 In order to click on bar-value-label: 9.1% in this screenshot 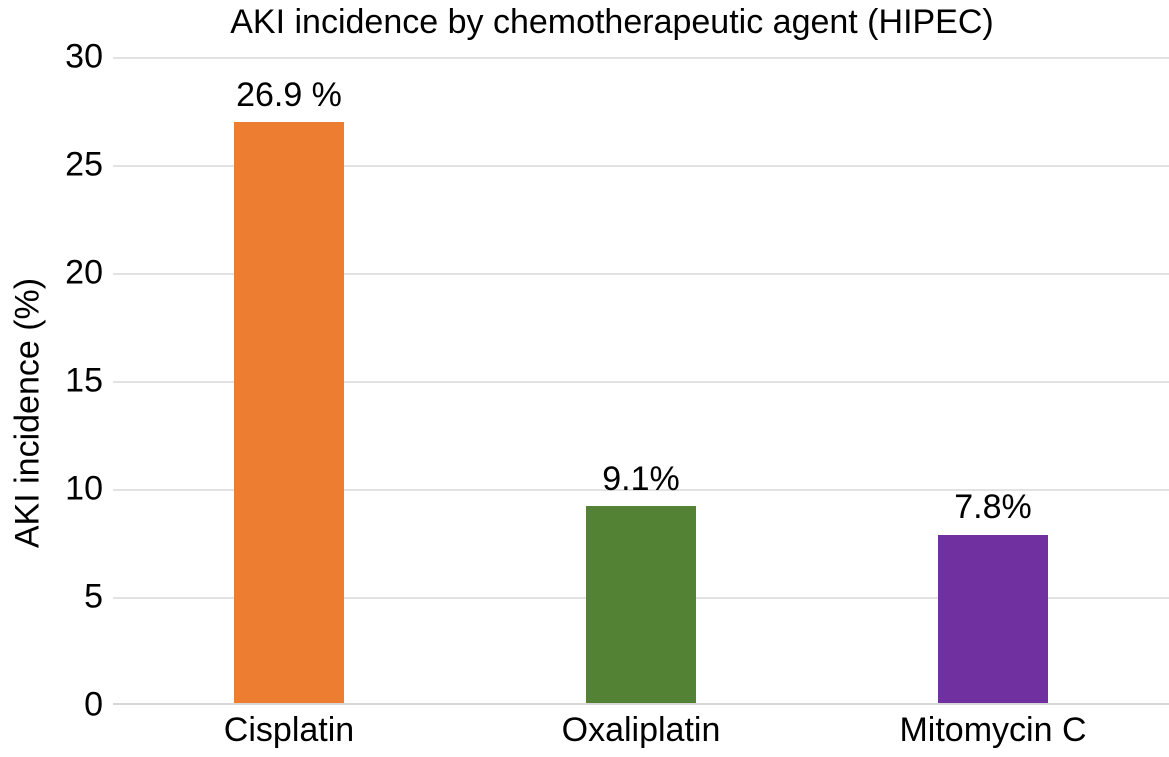, I will do `click(641, 479)`.